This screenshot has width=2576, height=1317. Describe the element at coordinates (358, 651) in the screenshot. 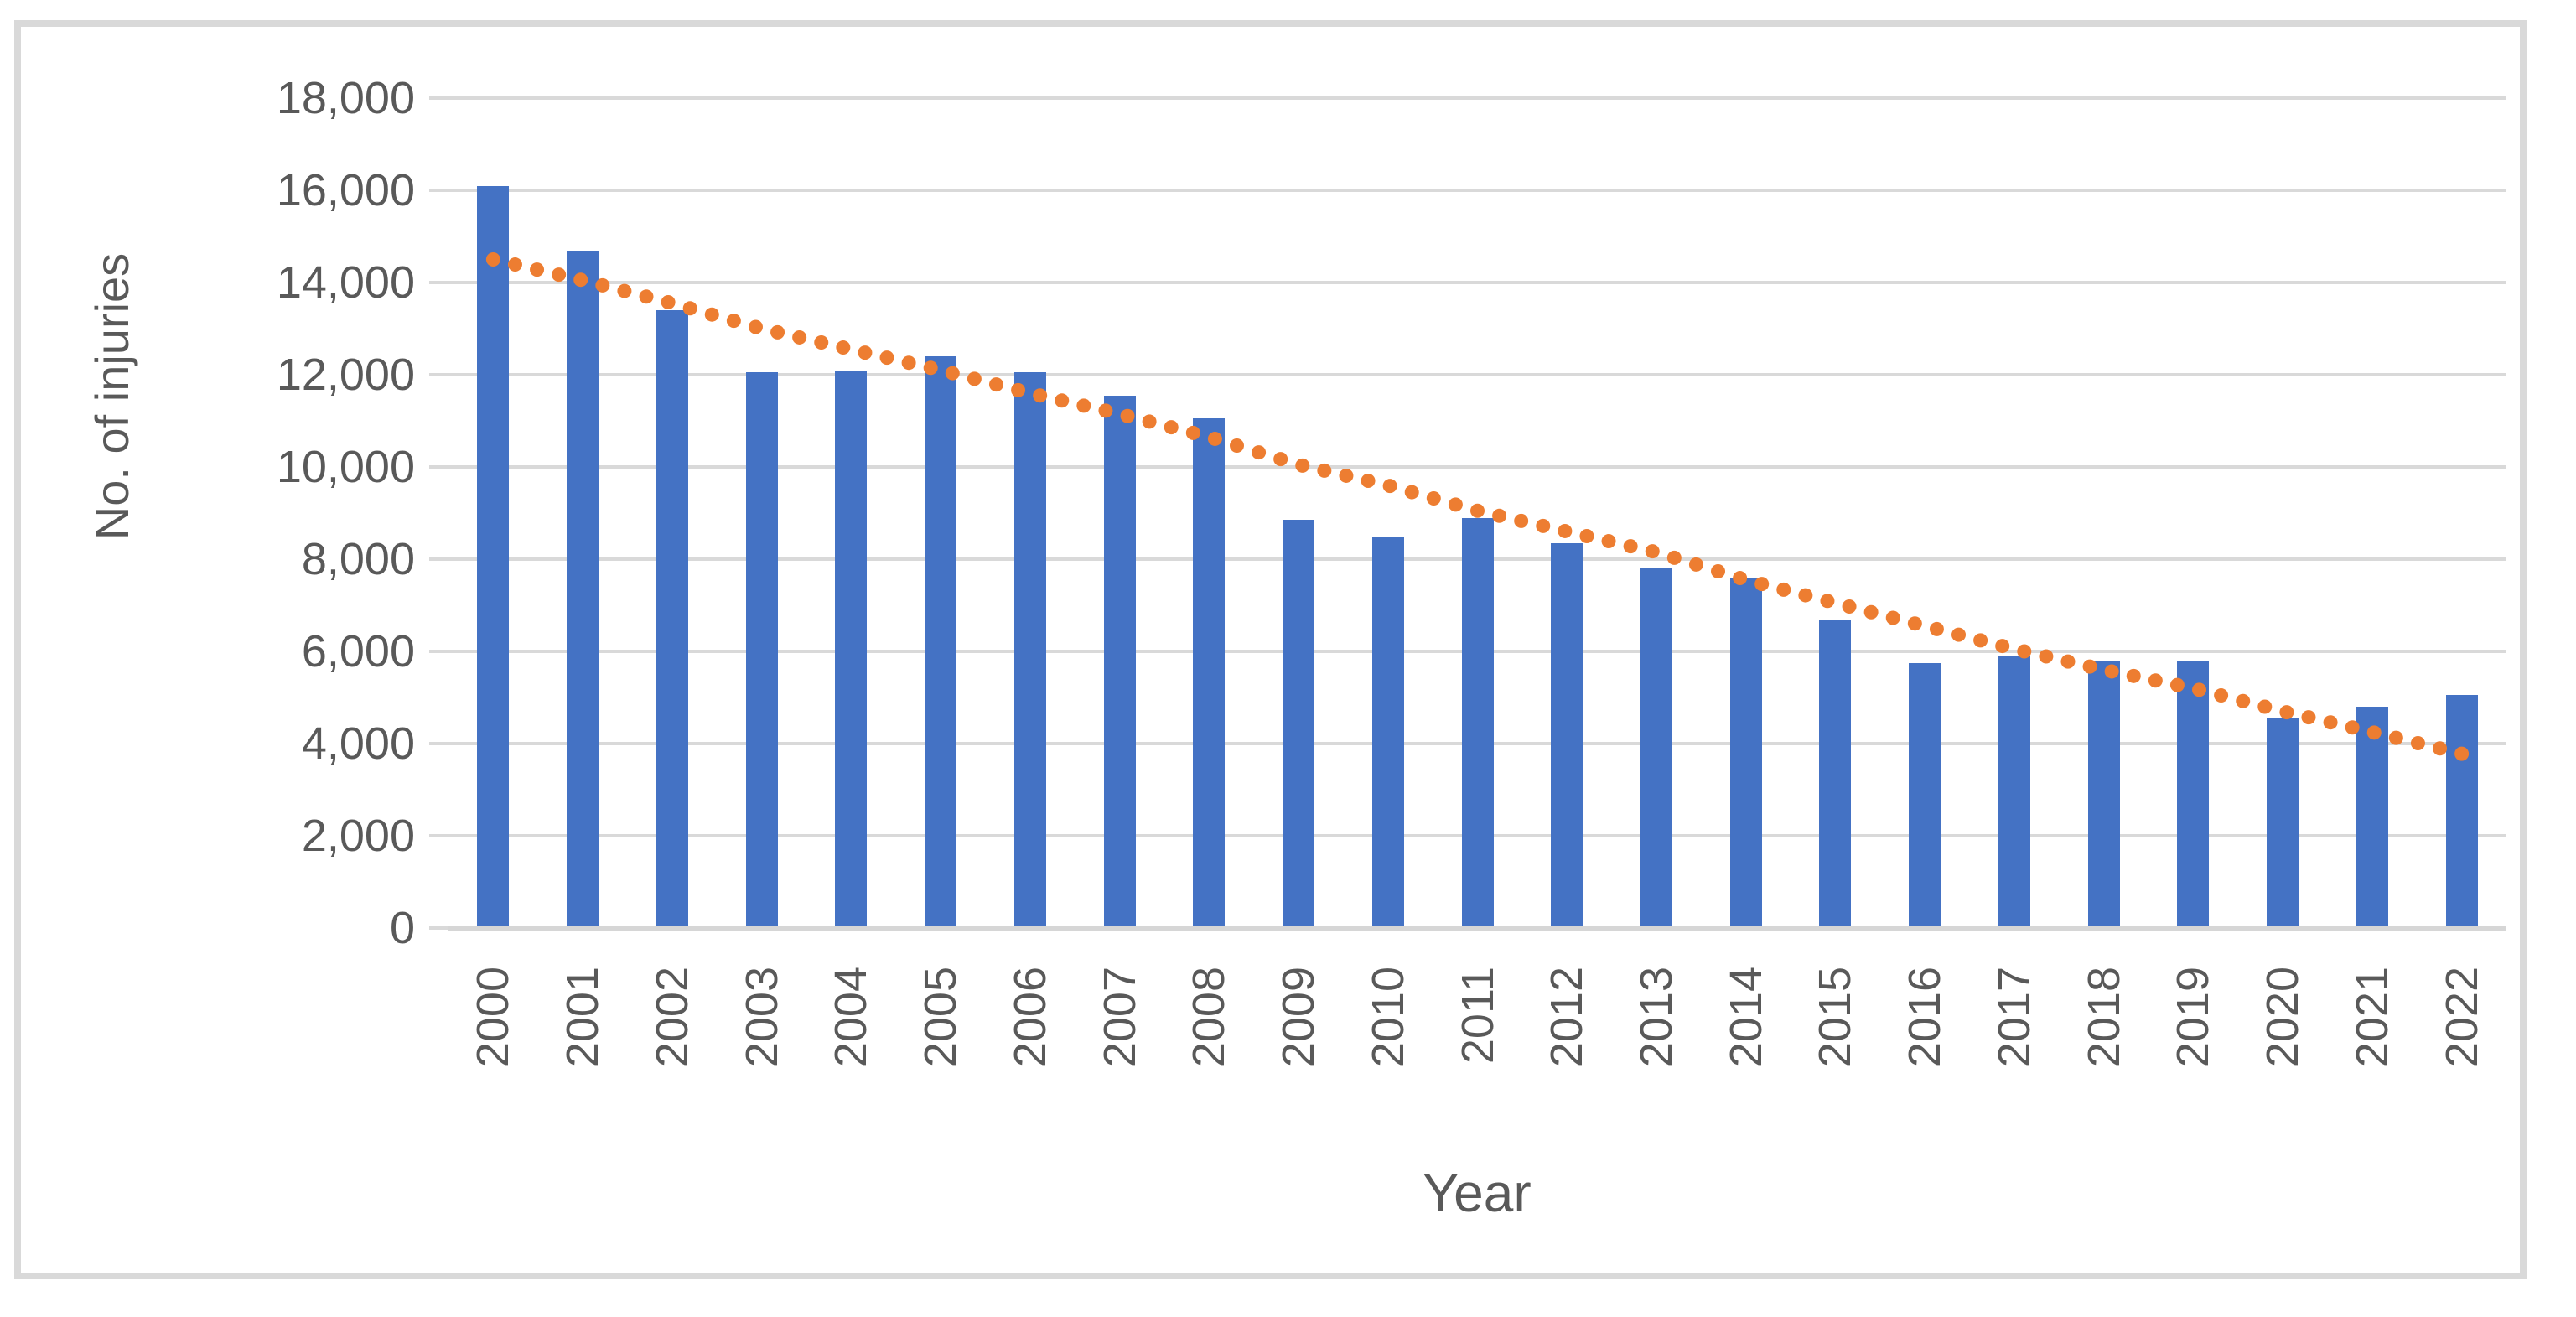

I see `y-tick-label-6000: 6,000` at that location.